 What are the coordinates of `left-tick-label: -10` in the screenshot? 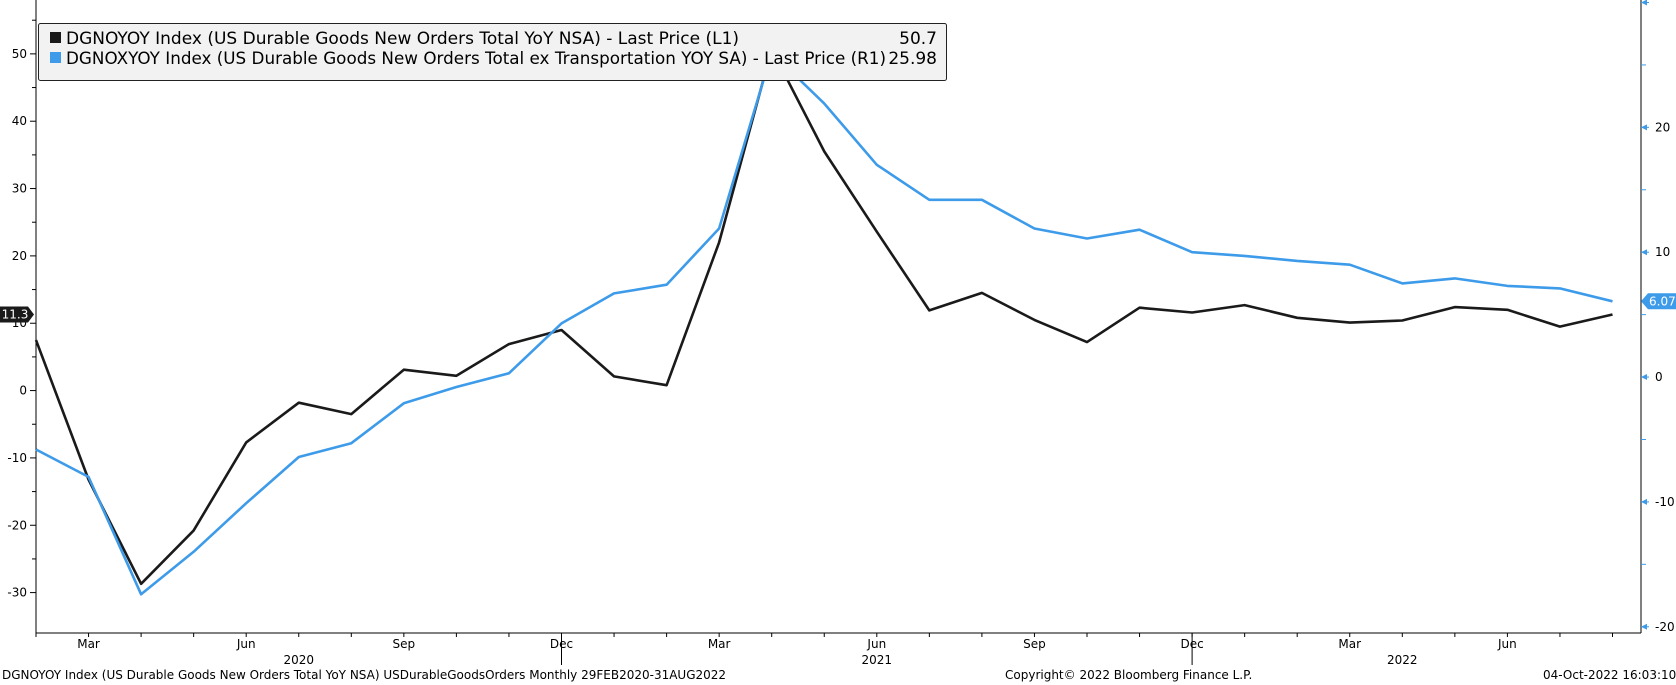 It's located at (17, 458).